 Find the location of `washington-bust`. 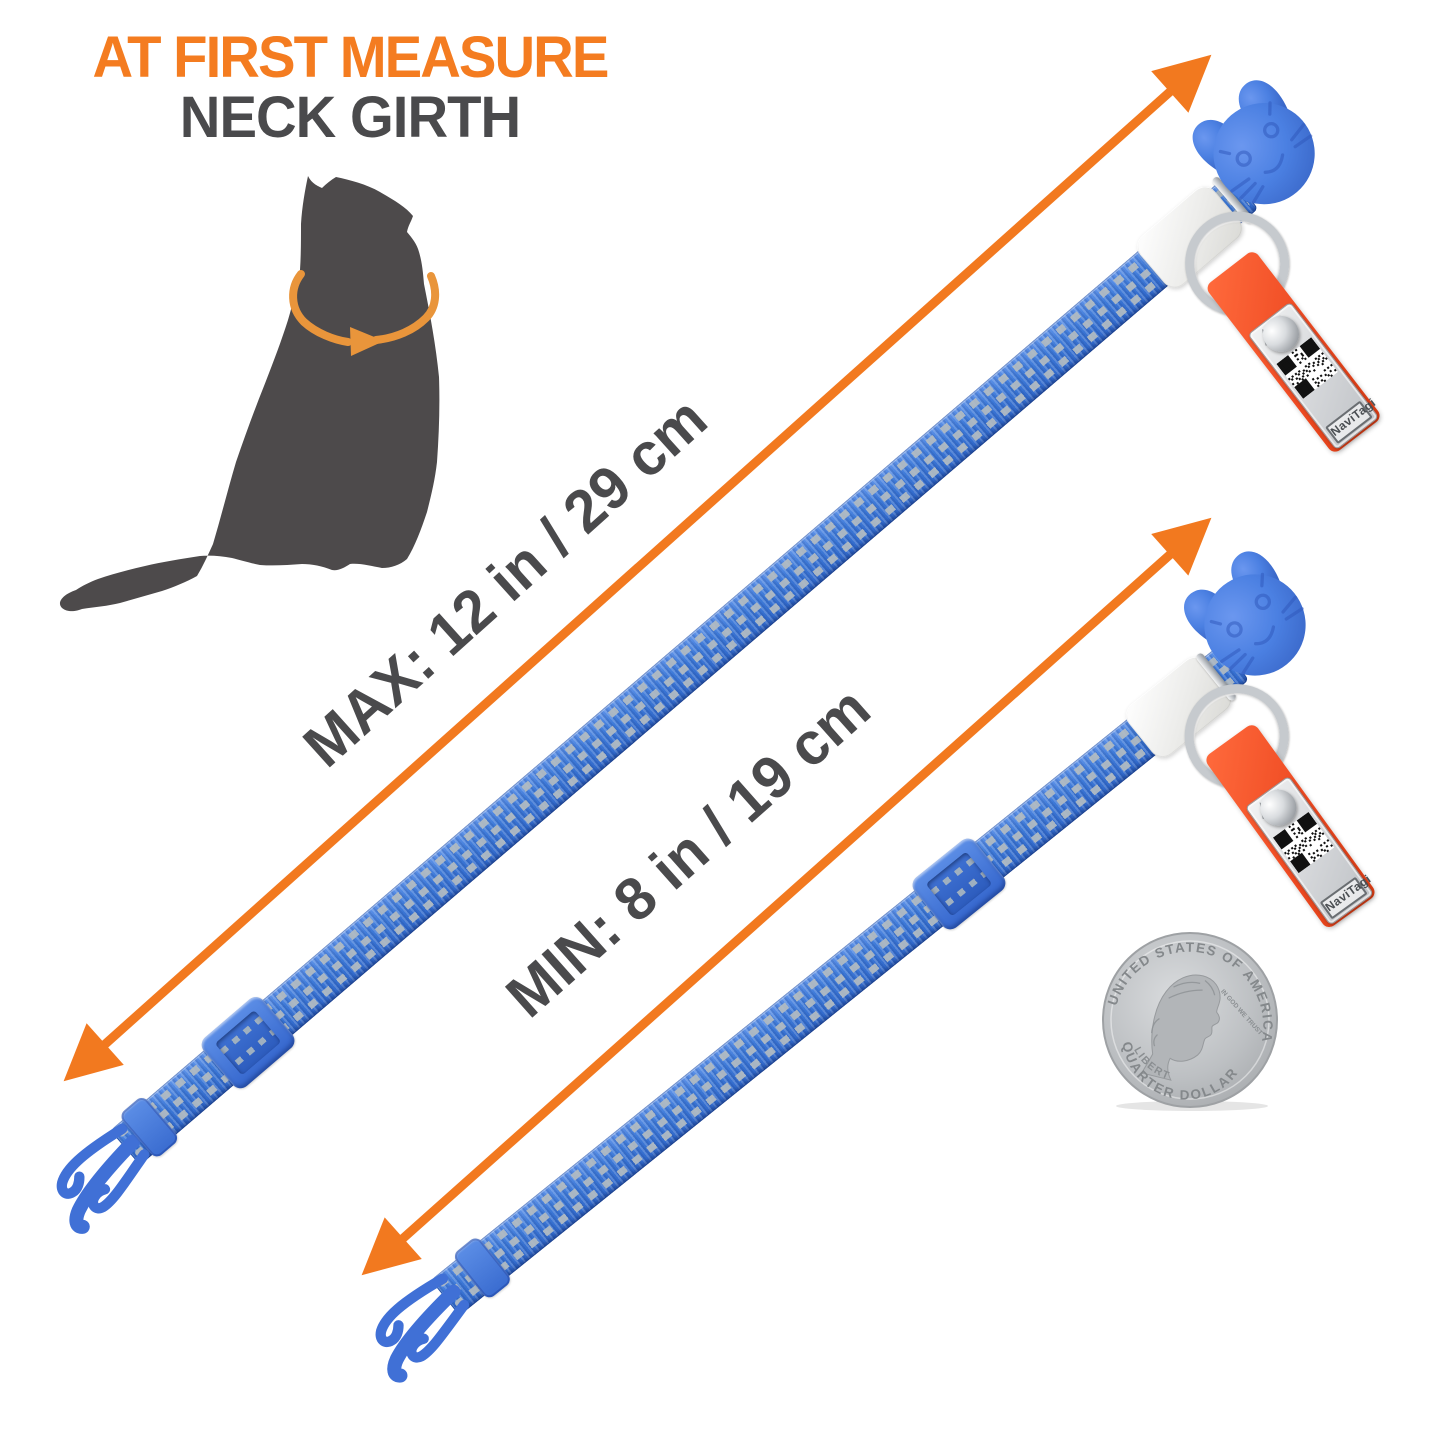

washington-bust is located at coordinates (1181, 1027).